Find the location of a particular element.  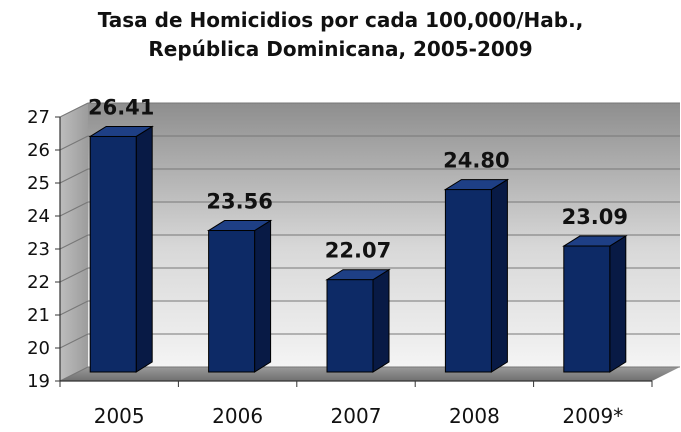

y-tick-label: 26 is located at coordinates (38, 150).